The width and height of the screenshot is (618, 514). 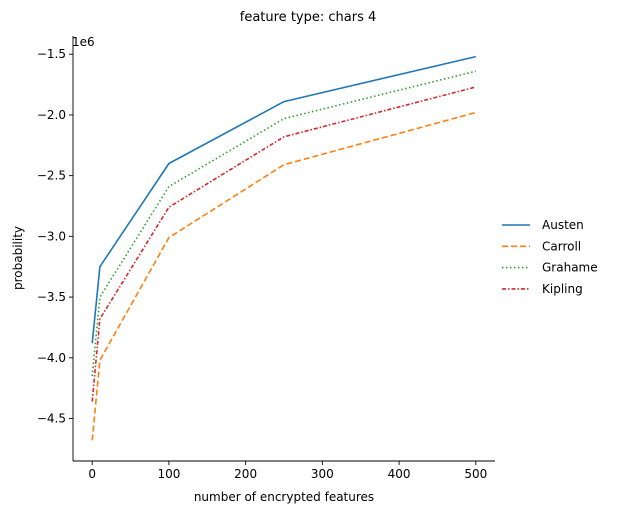 I want to click on y-tick-label: −3.0, so click(x=51, y=236).